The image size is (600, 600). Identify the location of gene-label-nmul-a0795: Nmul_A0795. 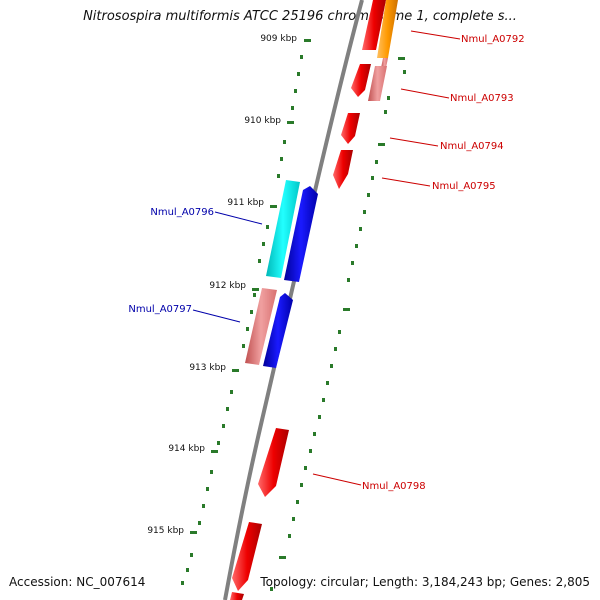
(464, 186).